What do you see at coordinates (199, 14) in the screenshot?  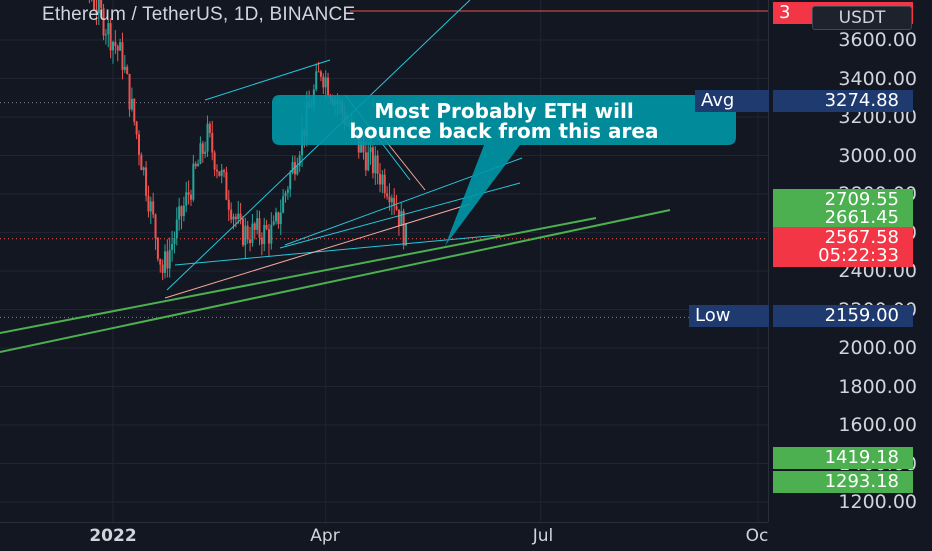 I see `symbol-title: Ethereum / TetherUS, 1D, BINANCE` at bounding box center [199, 14].